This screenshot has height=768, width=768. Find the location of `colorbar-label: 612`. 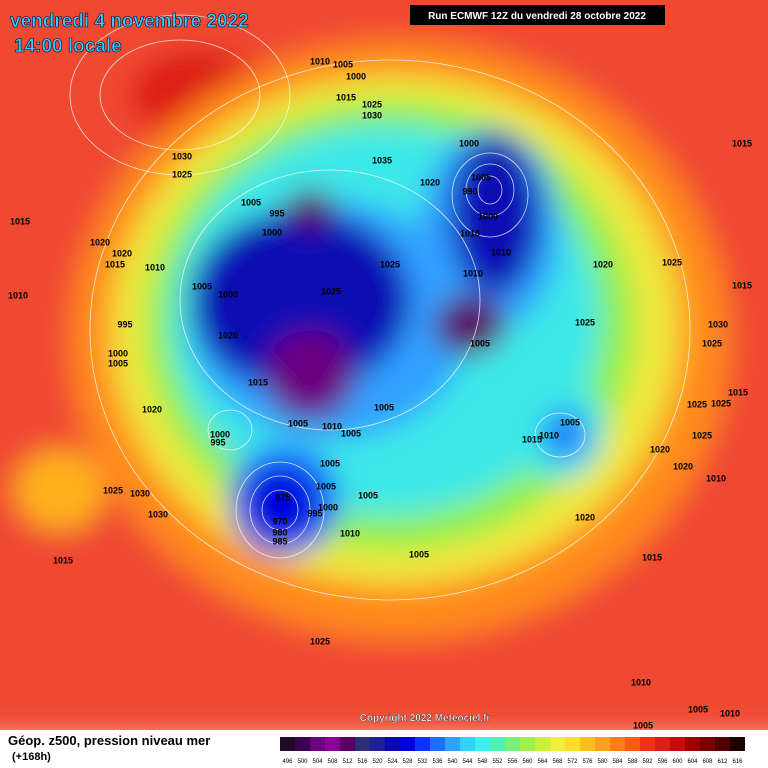

colorbar-label: 612 is located at coordinates (722, 762).